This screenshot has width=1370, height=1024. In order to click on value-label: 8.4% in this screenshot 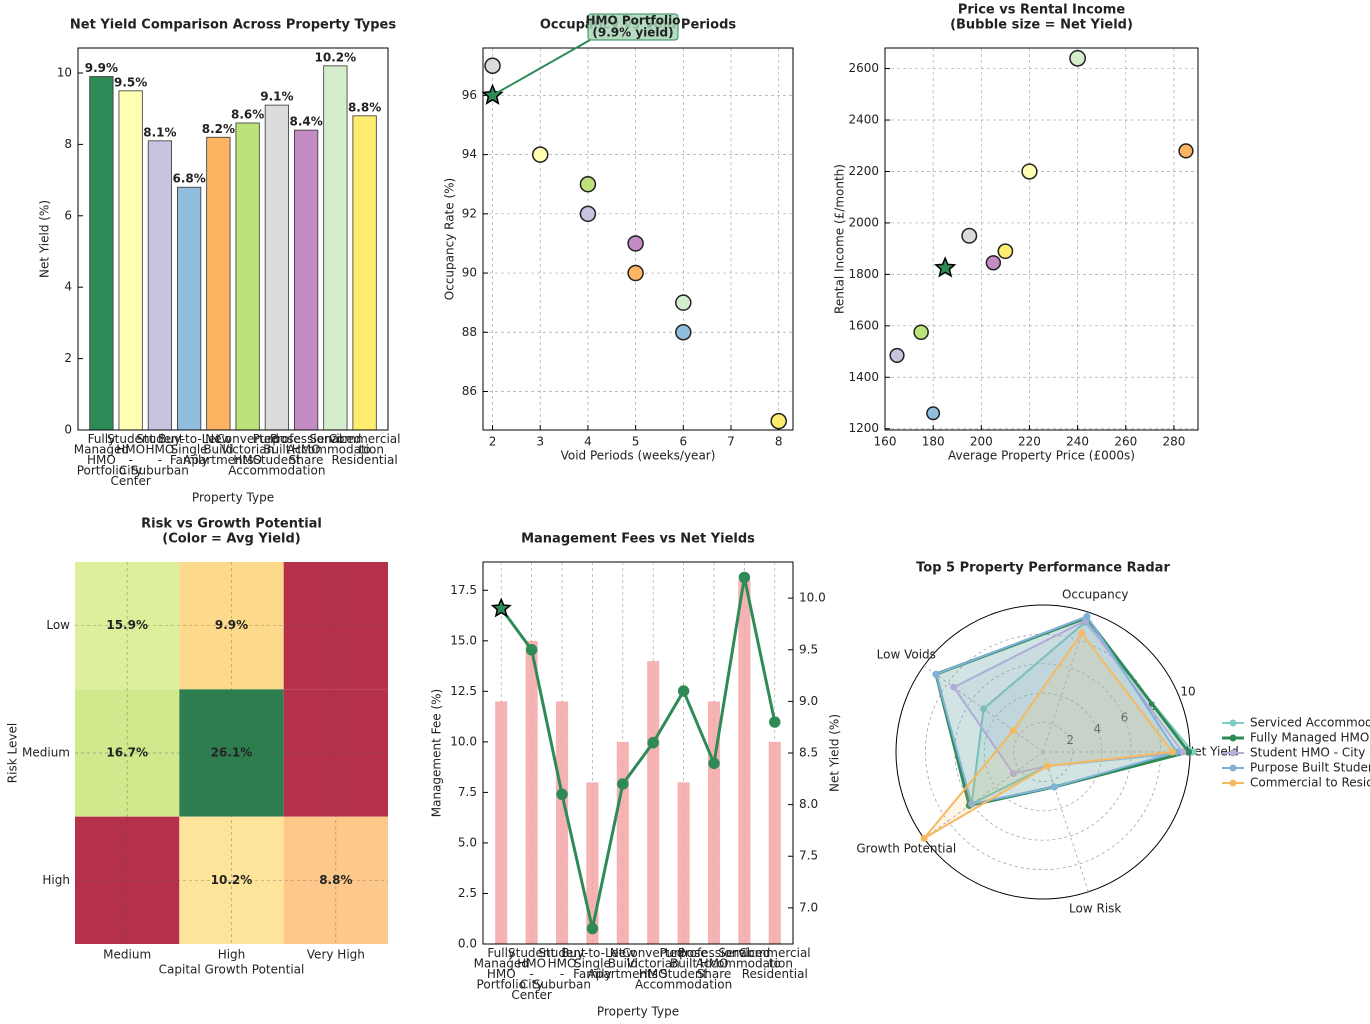, I will do `click(305, 122)`.